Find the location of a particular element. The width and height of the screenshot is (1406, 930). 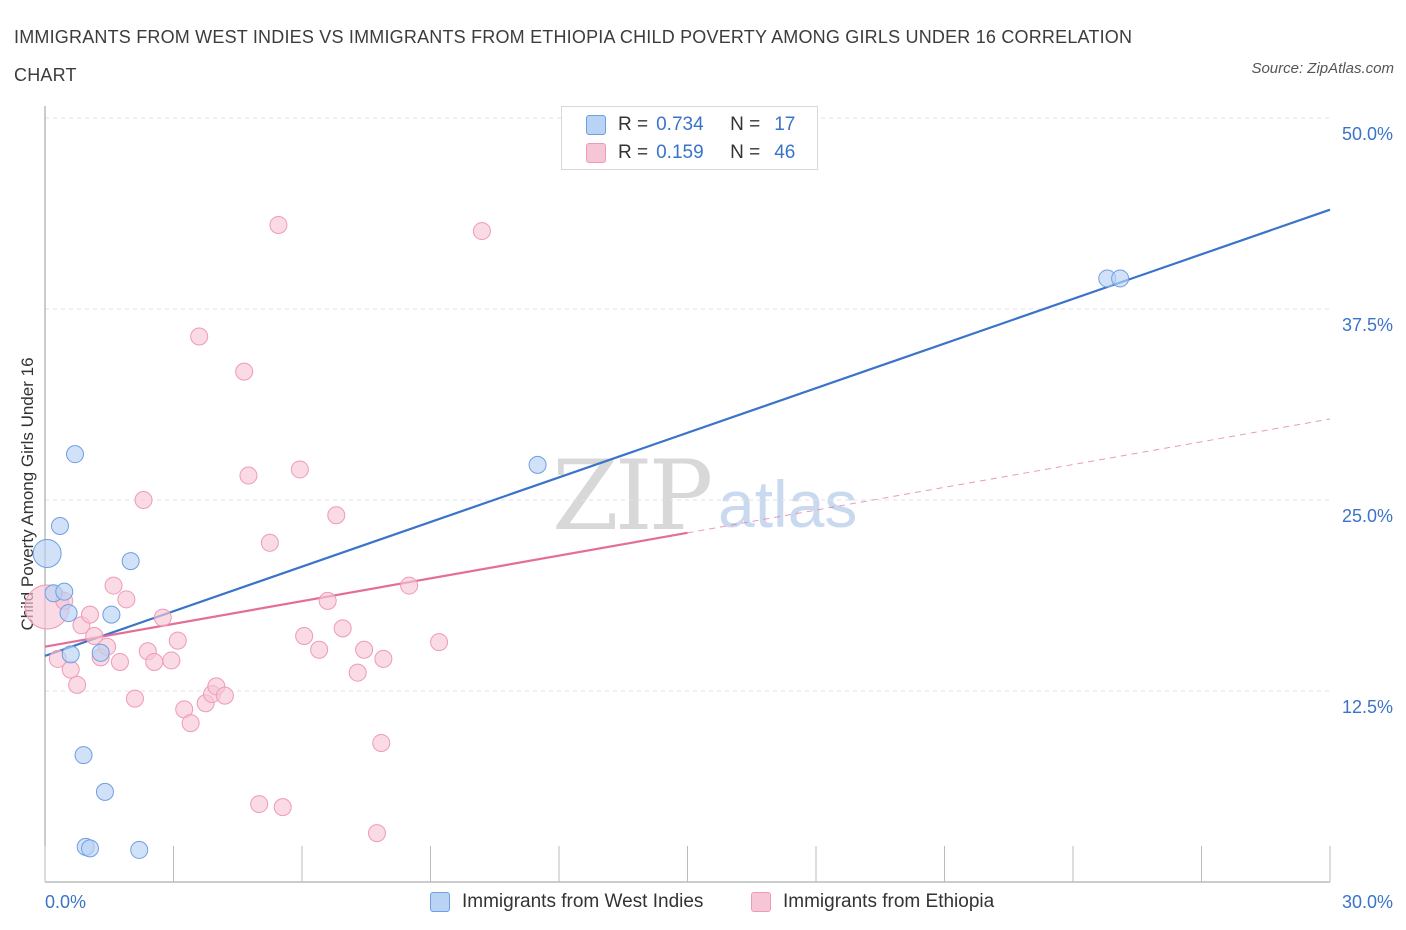

bottom-legend-swatch-pink is located at coordinates (761, 902).